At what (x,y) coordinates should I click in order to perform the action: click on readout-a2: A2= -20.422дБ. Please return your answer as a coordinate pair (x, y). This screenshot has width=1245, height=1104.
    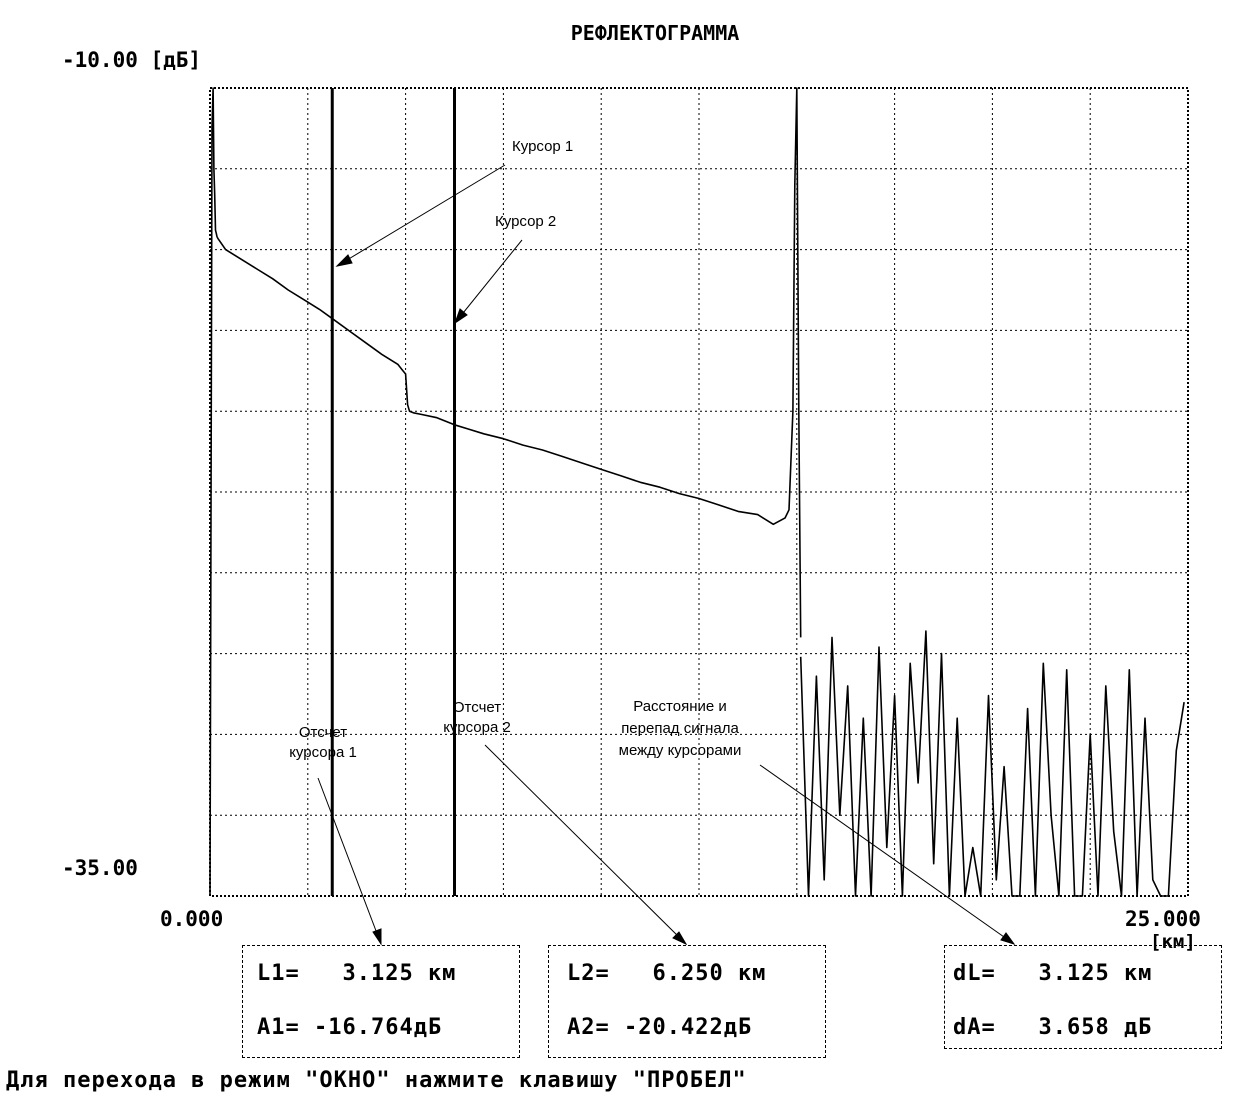
    Looking at the image, I should click on (660, 1027).